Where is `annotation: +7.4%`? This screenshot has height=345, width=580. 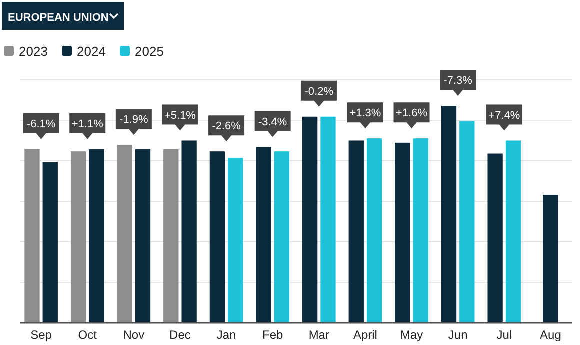
annotation: +7.4% is located at coordinates (504, 116).